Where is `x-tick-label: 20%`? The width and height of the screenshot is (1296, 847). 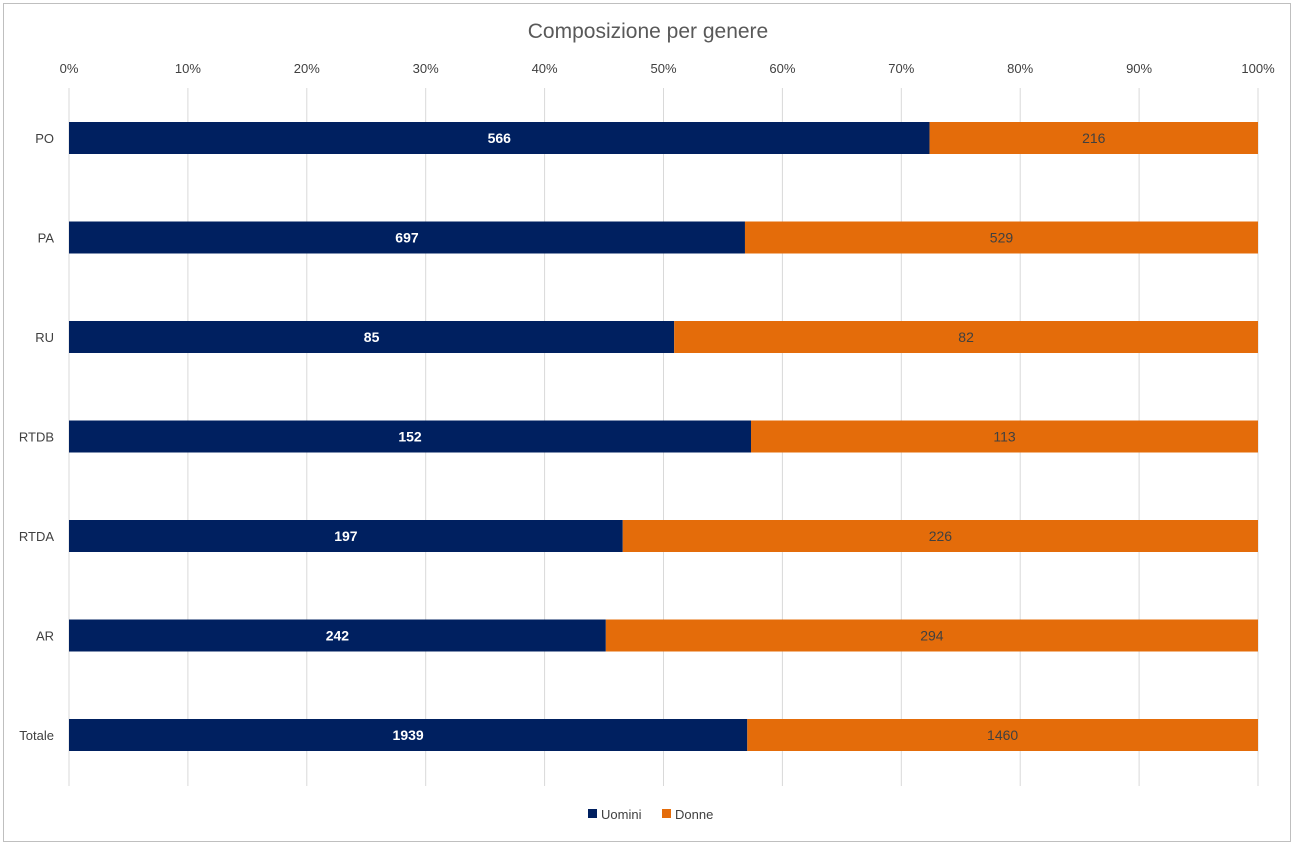
x-tick-label: 20% is located at coordinates (307, 68).